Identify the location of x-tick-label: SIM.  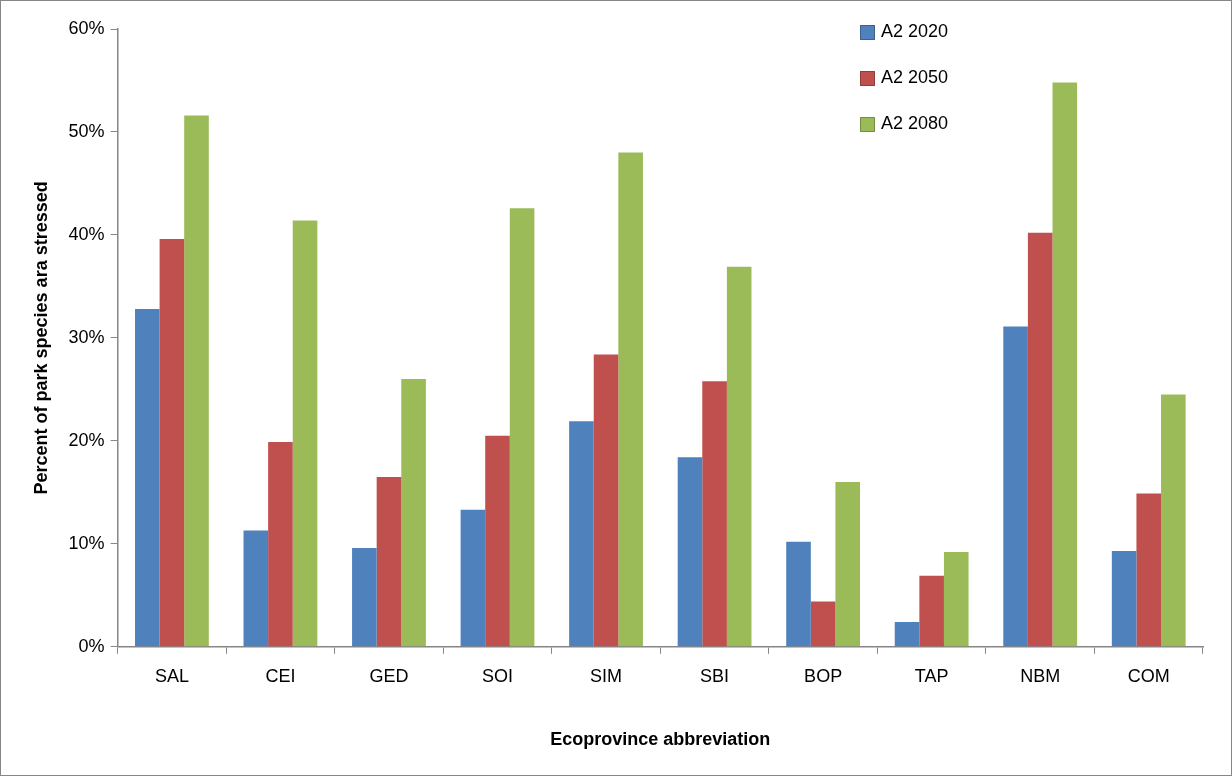
(606, 675).